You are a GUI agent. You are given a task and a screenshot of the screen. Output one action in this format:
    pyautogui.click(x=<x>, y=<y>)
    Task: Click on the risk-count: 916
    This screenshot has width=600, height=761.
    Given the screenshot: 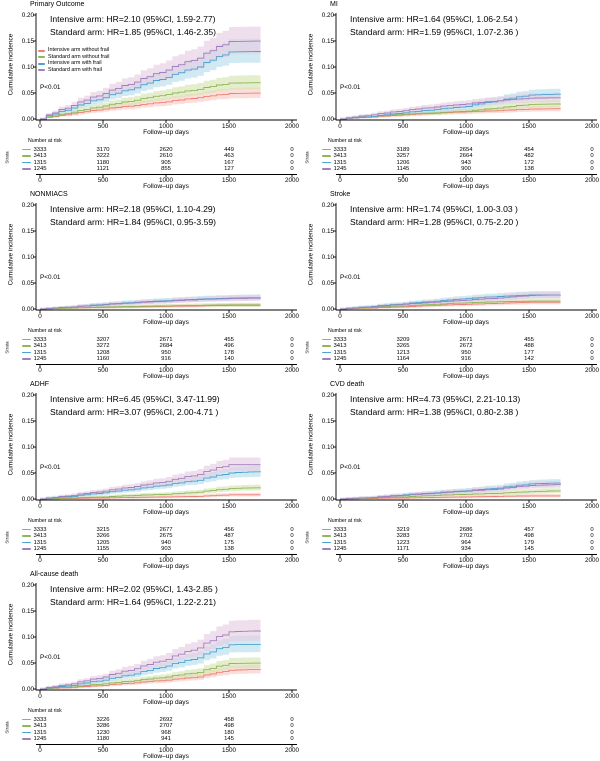 What is the action you would take?
    pyautogui.click(x=166, y=359)
    